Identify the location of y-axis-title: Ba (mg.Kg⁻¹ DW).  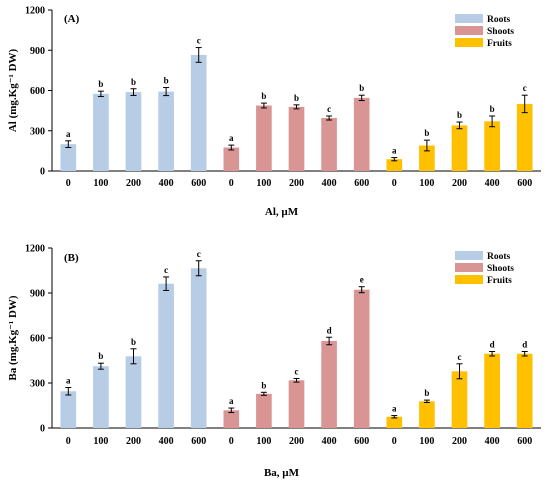
(13, 338).